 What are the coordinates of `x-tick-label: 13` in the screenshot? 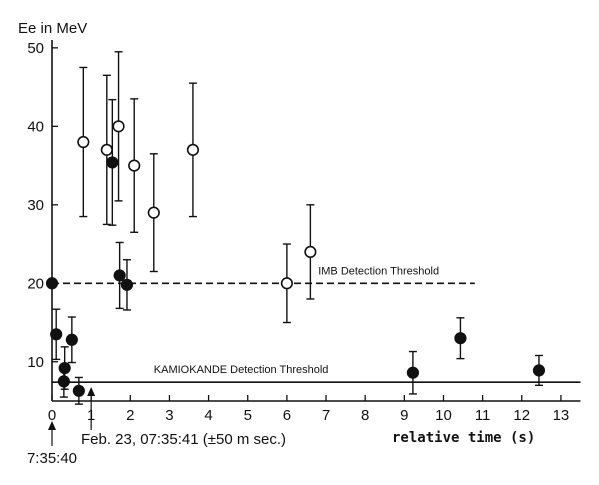 It's located at (561, 415).